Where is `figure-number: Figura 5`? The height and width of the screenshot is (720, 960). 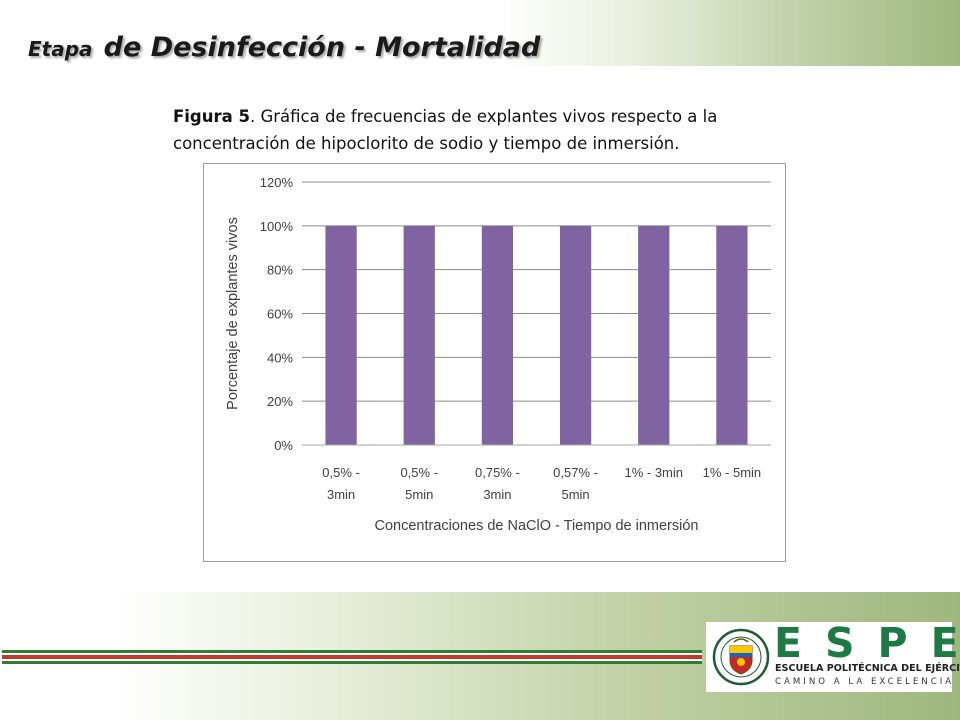
figure-number: Figura 5 is located at coordinates (211, 116).